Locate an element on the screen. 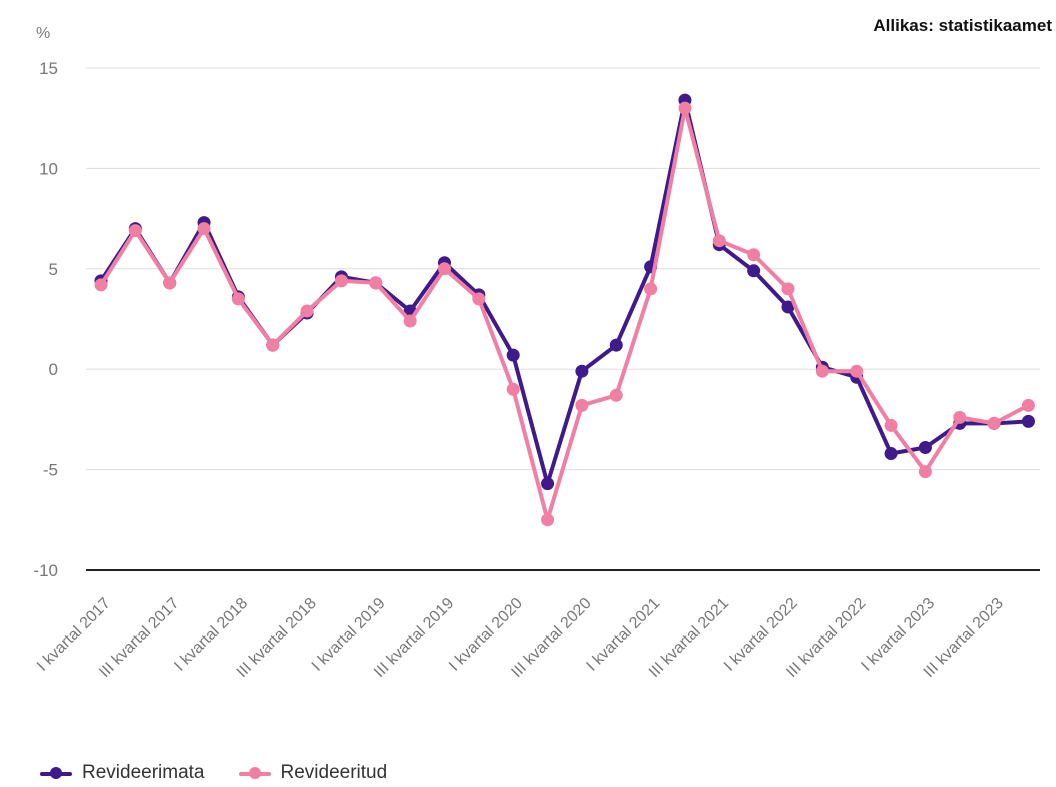  y-tick-label: 15 is located at coordinates (48, 68).